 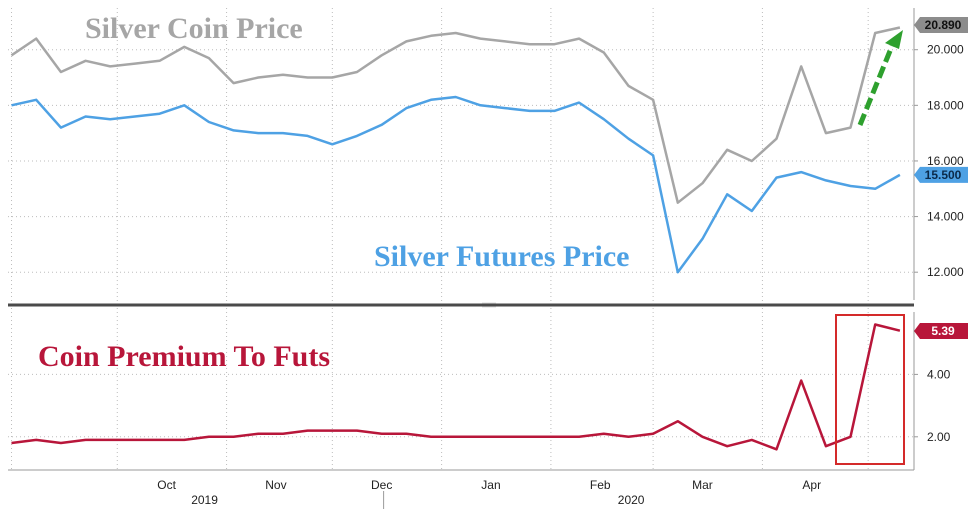 I want to click on badge-layer: 20.890 15.500 5.39, so click(x=941, y=178).